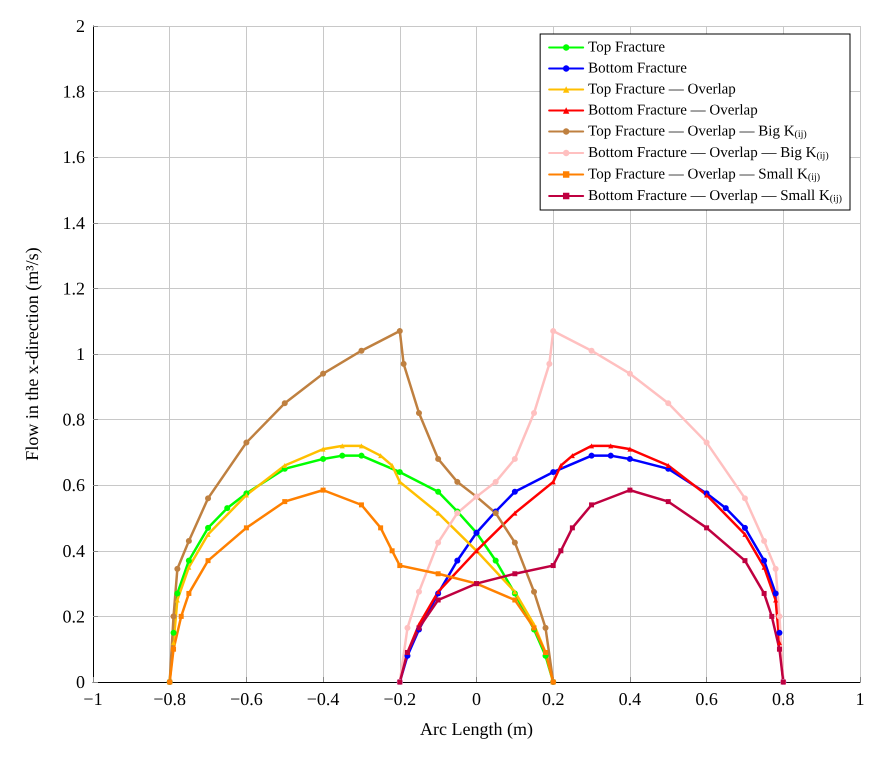  I want to click on y-tick-label: 1.6, so click(73, 157).